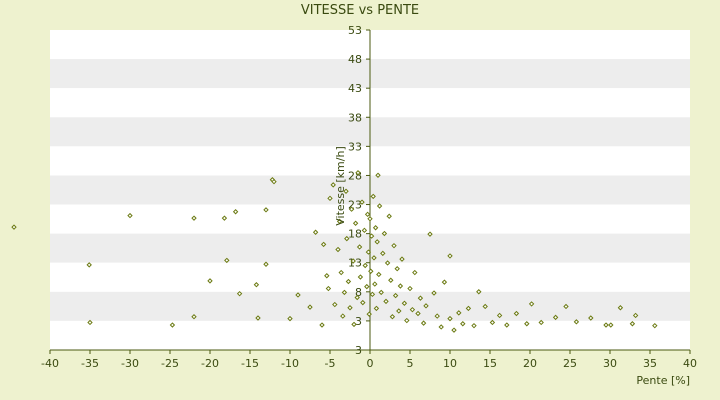 This screenshot has height=400, width=720. I want to click on y-tick-label: 8, so click(358, 292).